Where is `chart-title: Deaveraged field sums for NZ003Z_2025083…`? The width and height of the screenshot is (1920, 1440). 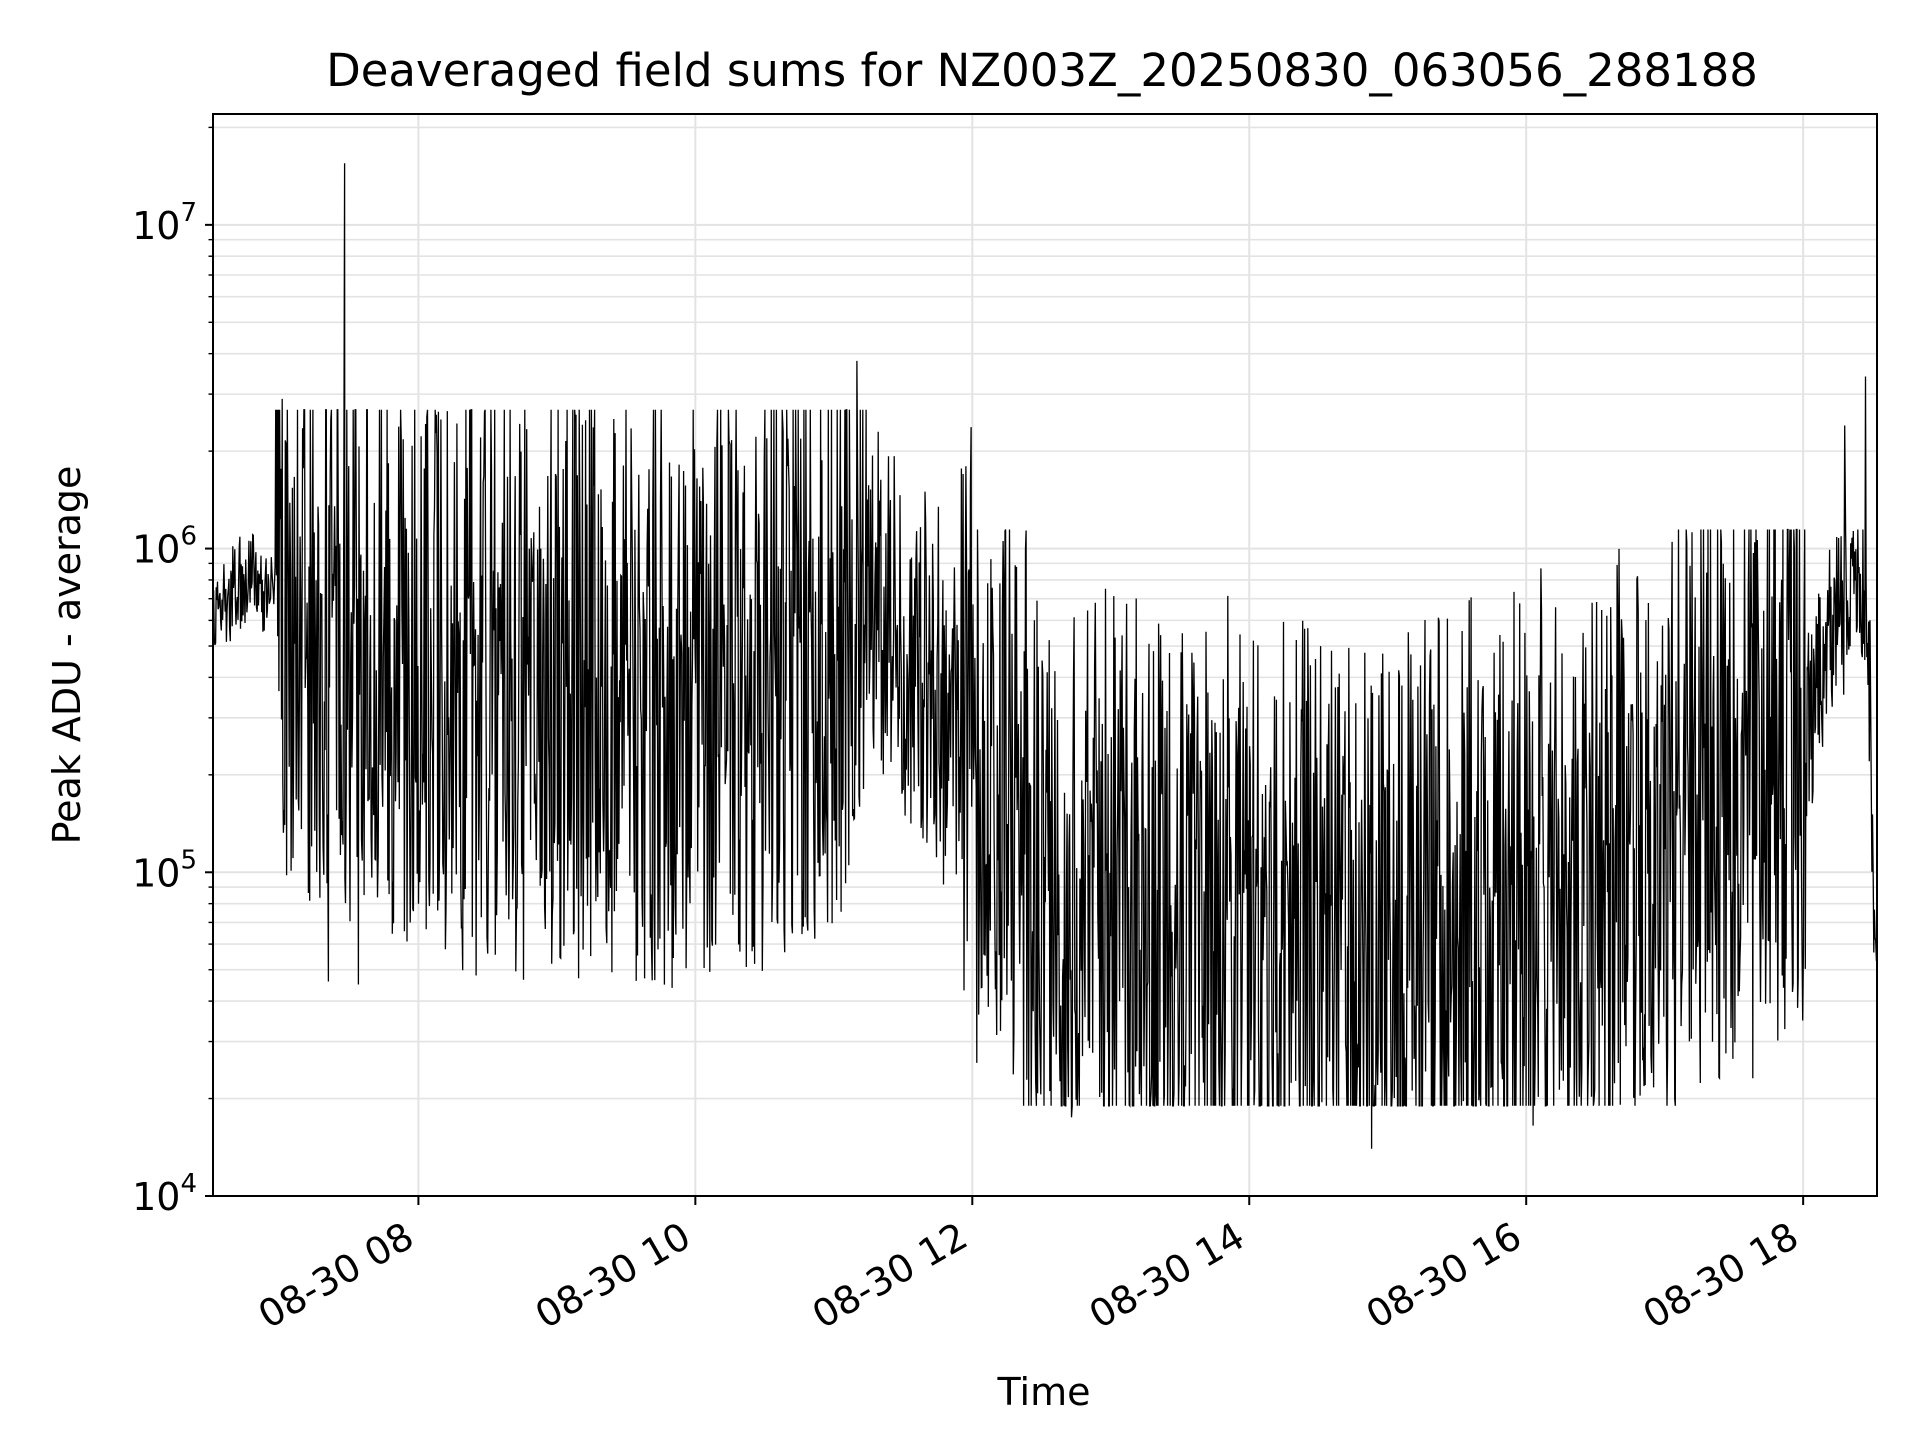 chart-title: Deaveraged field sums for NZ003Z_2025083… is located at coordinates (1042, 70).